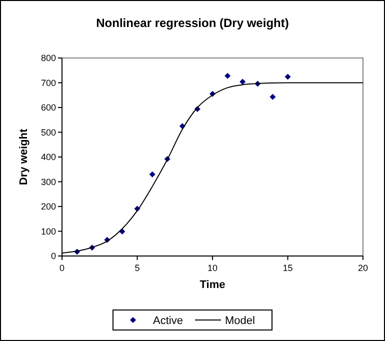 This screenshot has width=385, height=341. I want to click on y-tick-label: 700, so click(48, 83).